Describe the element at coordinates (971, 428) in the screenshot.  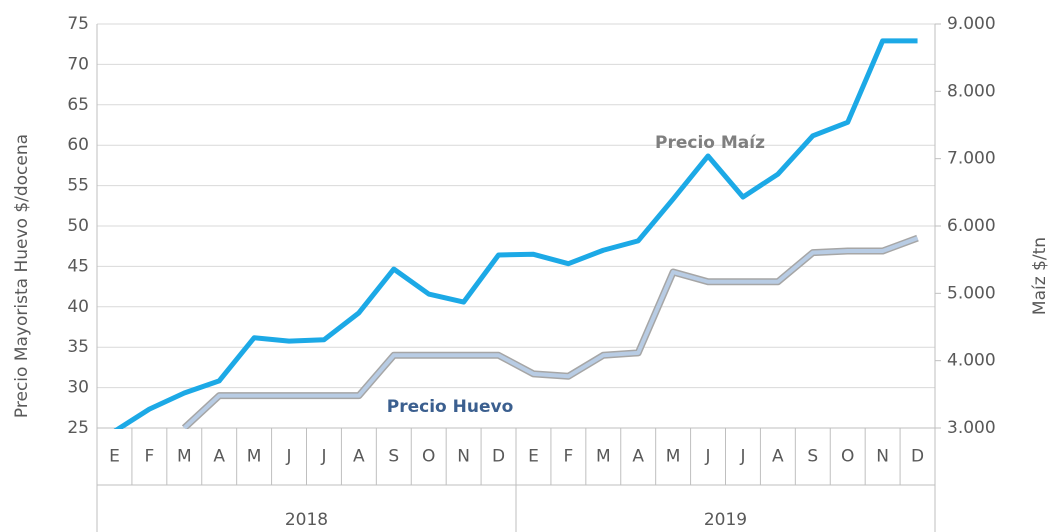
I see `y2-tick-label: 3.000` at that location.